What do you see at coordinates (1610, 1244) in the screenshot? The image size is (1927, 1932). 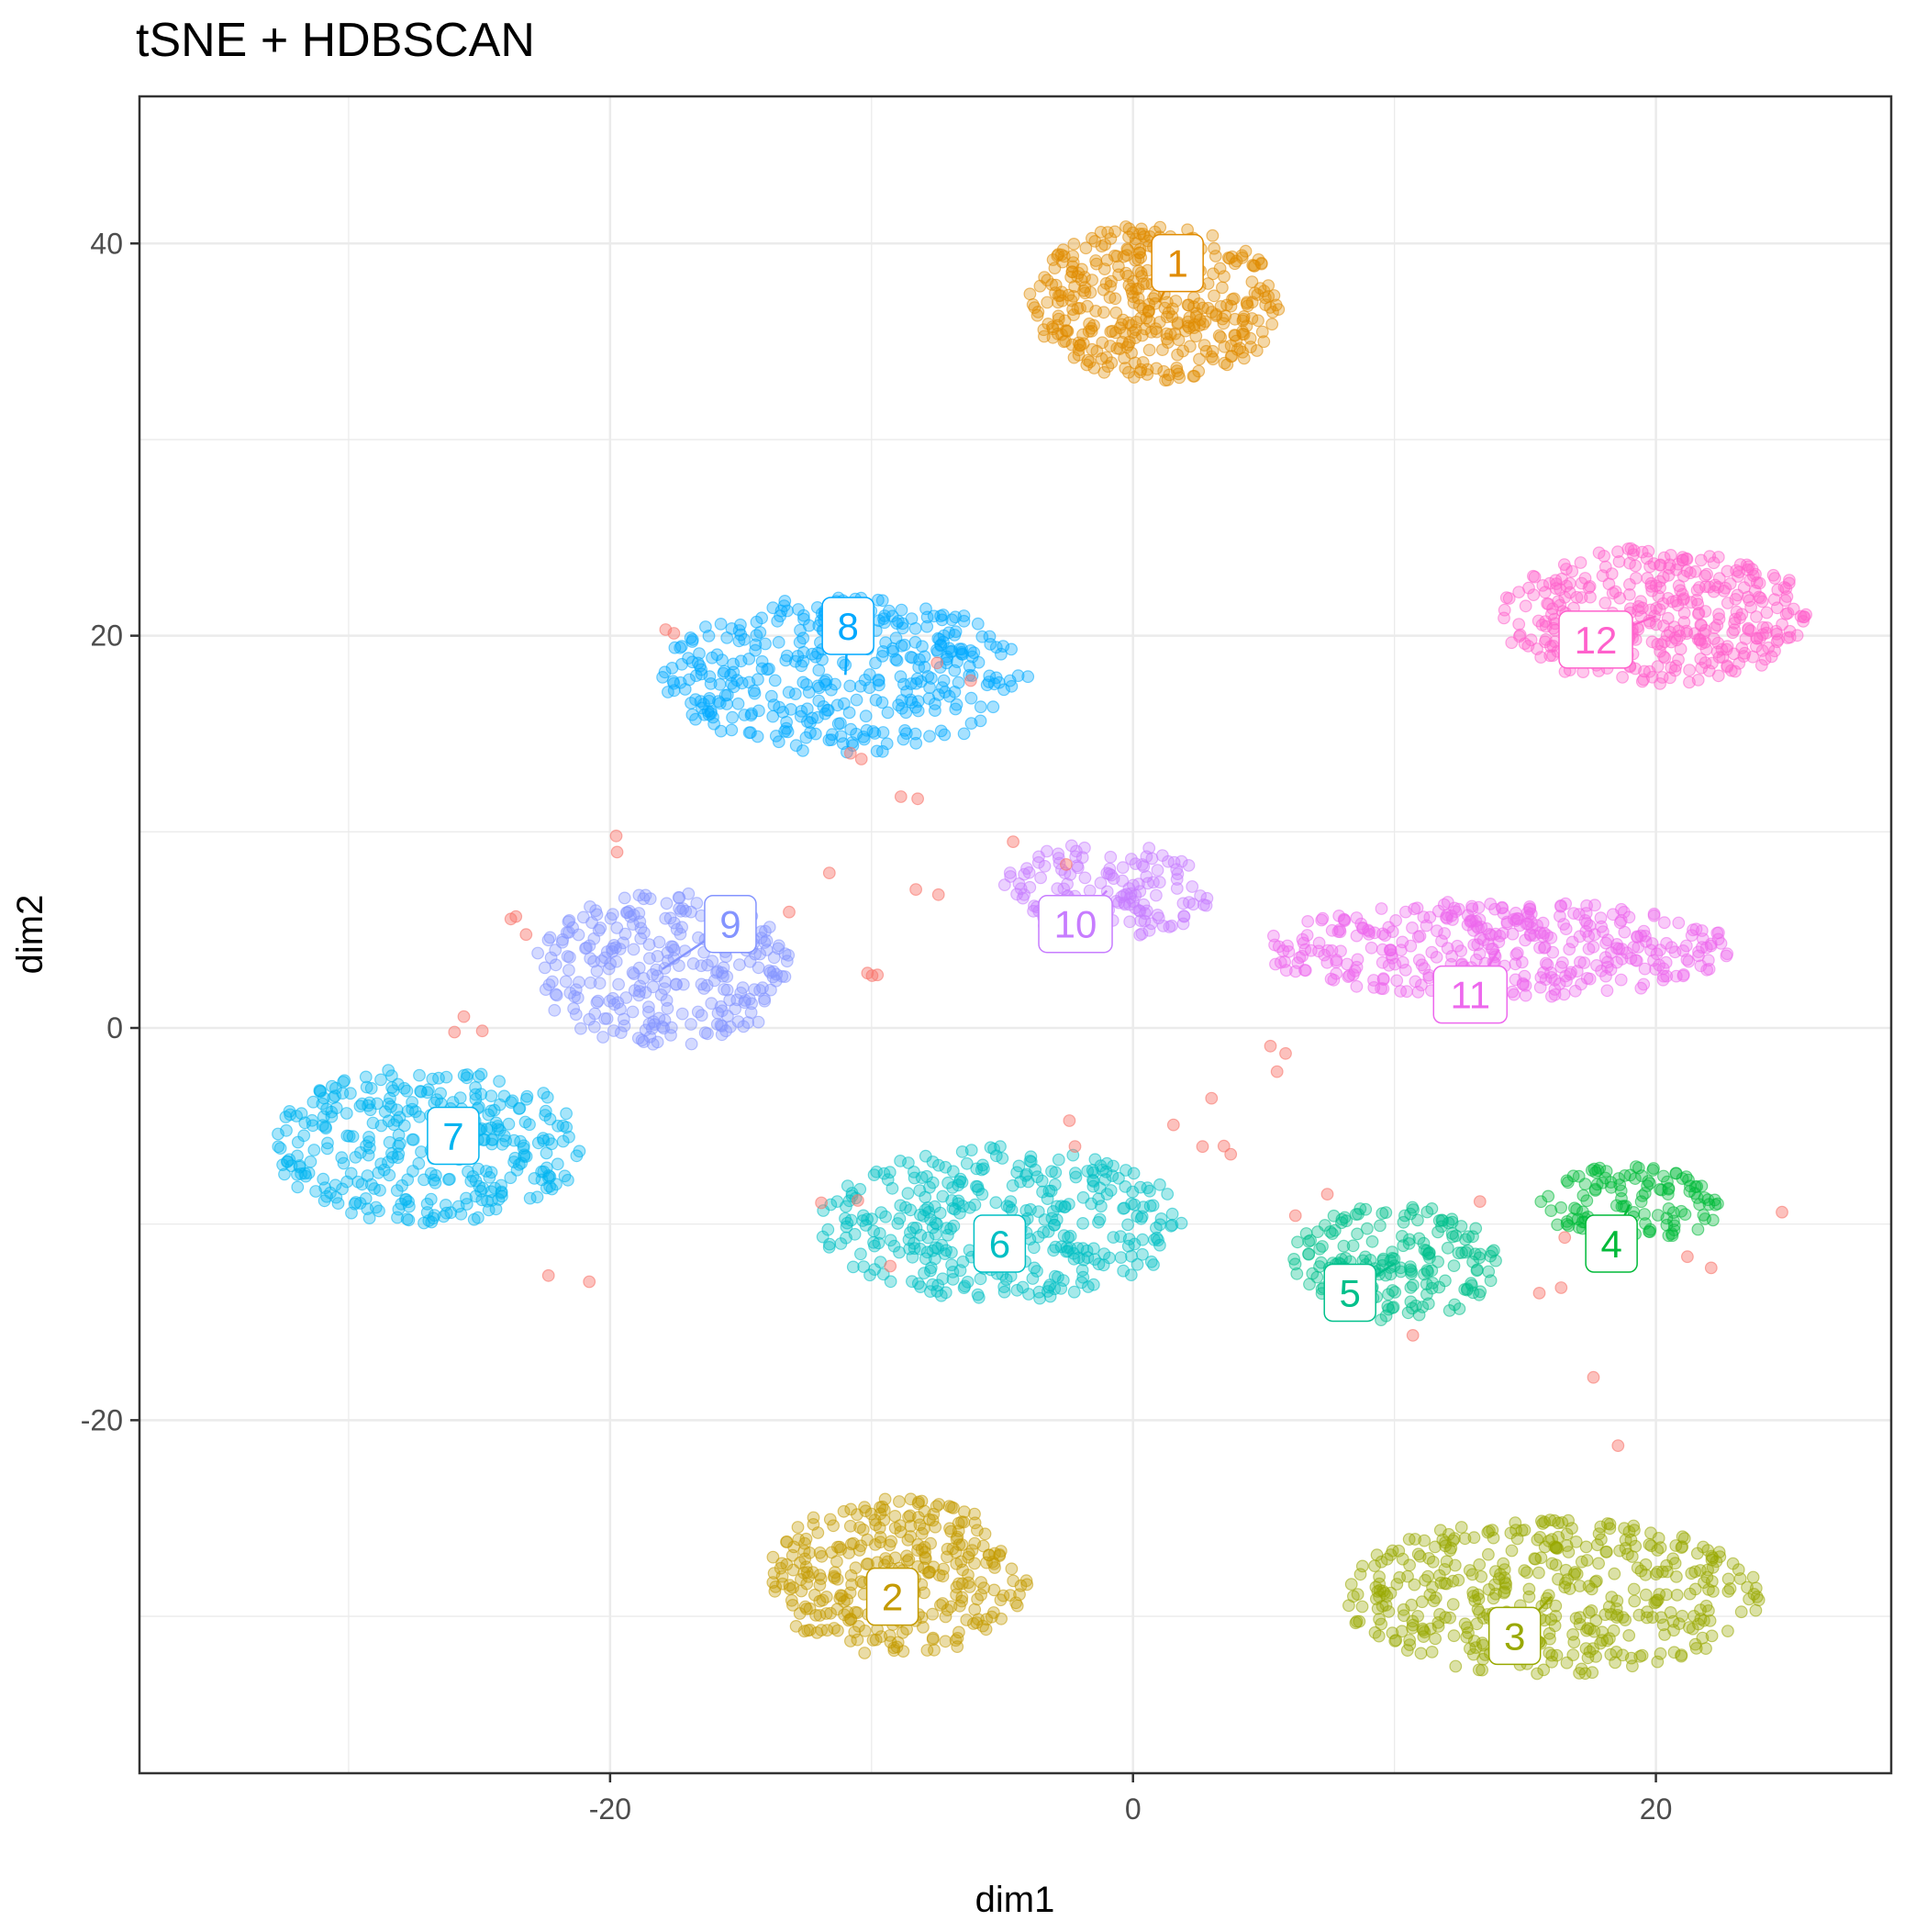 I see `cluster-label: 4` at bounding box center [1610, 1244].